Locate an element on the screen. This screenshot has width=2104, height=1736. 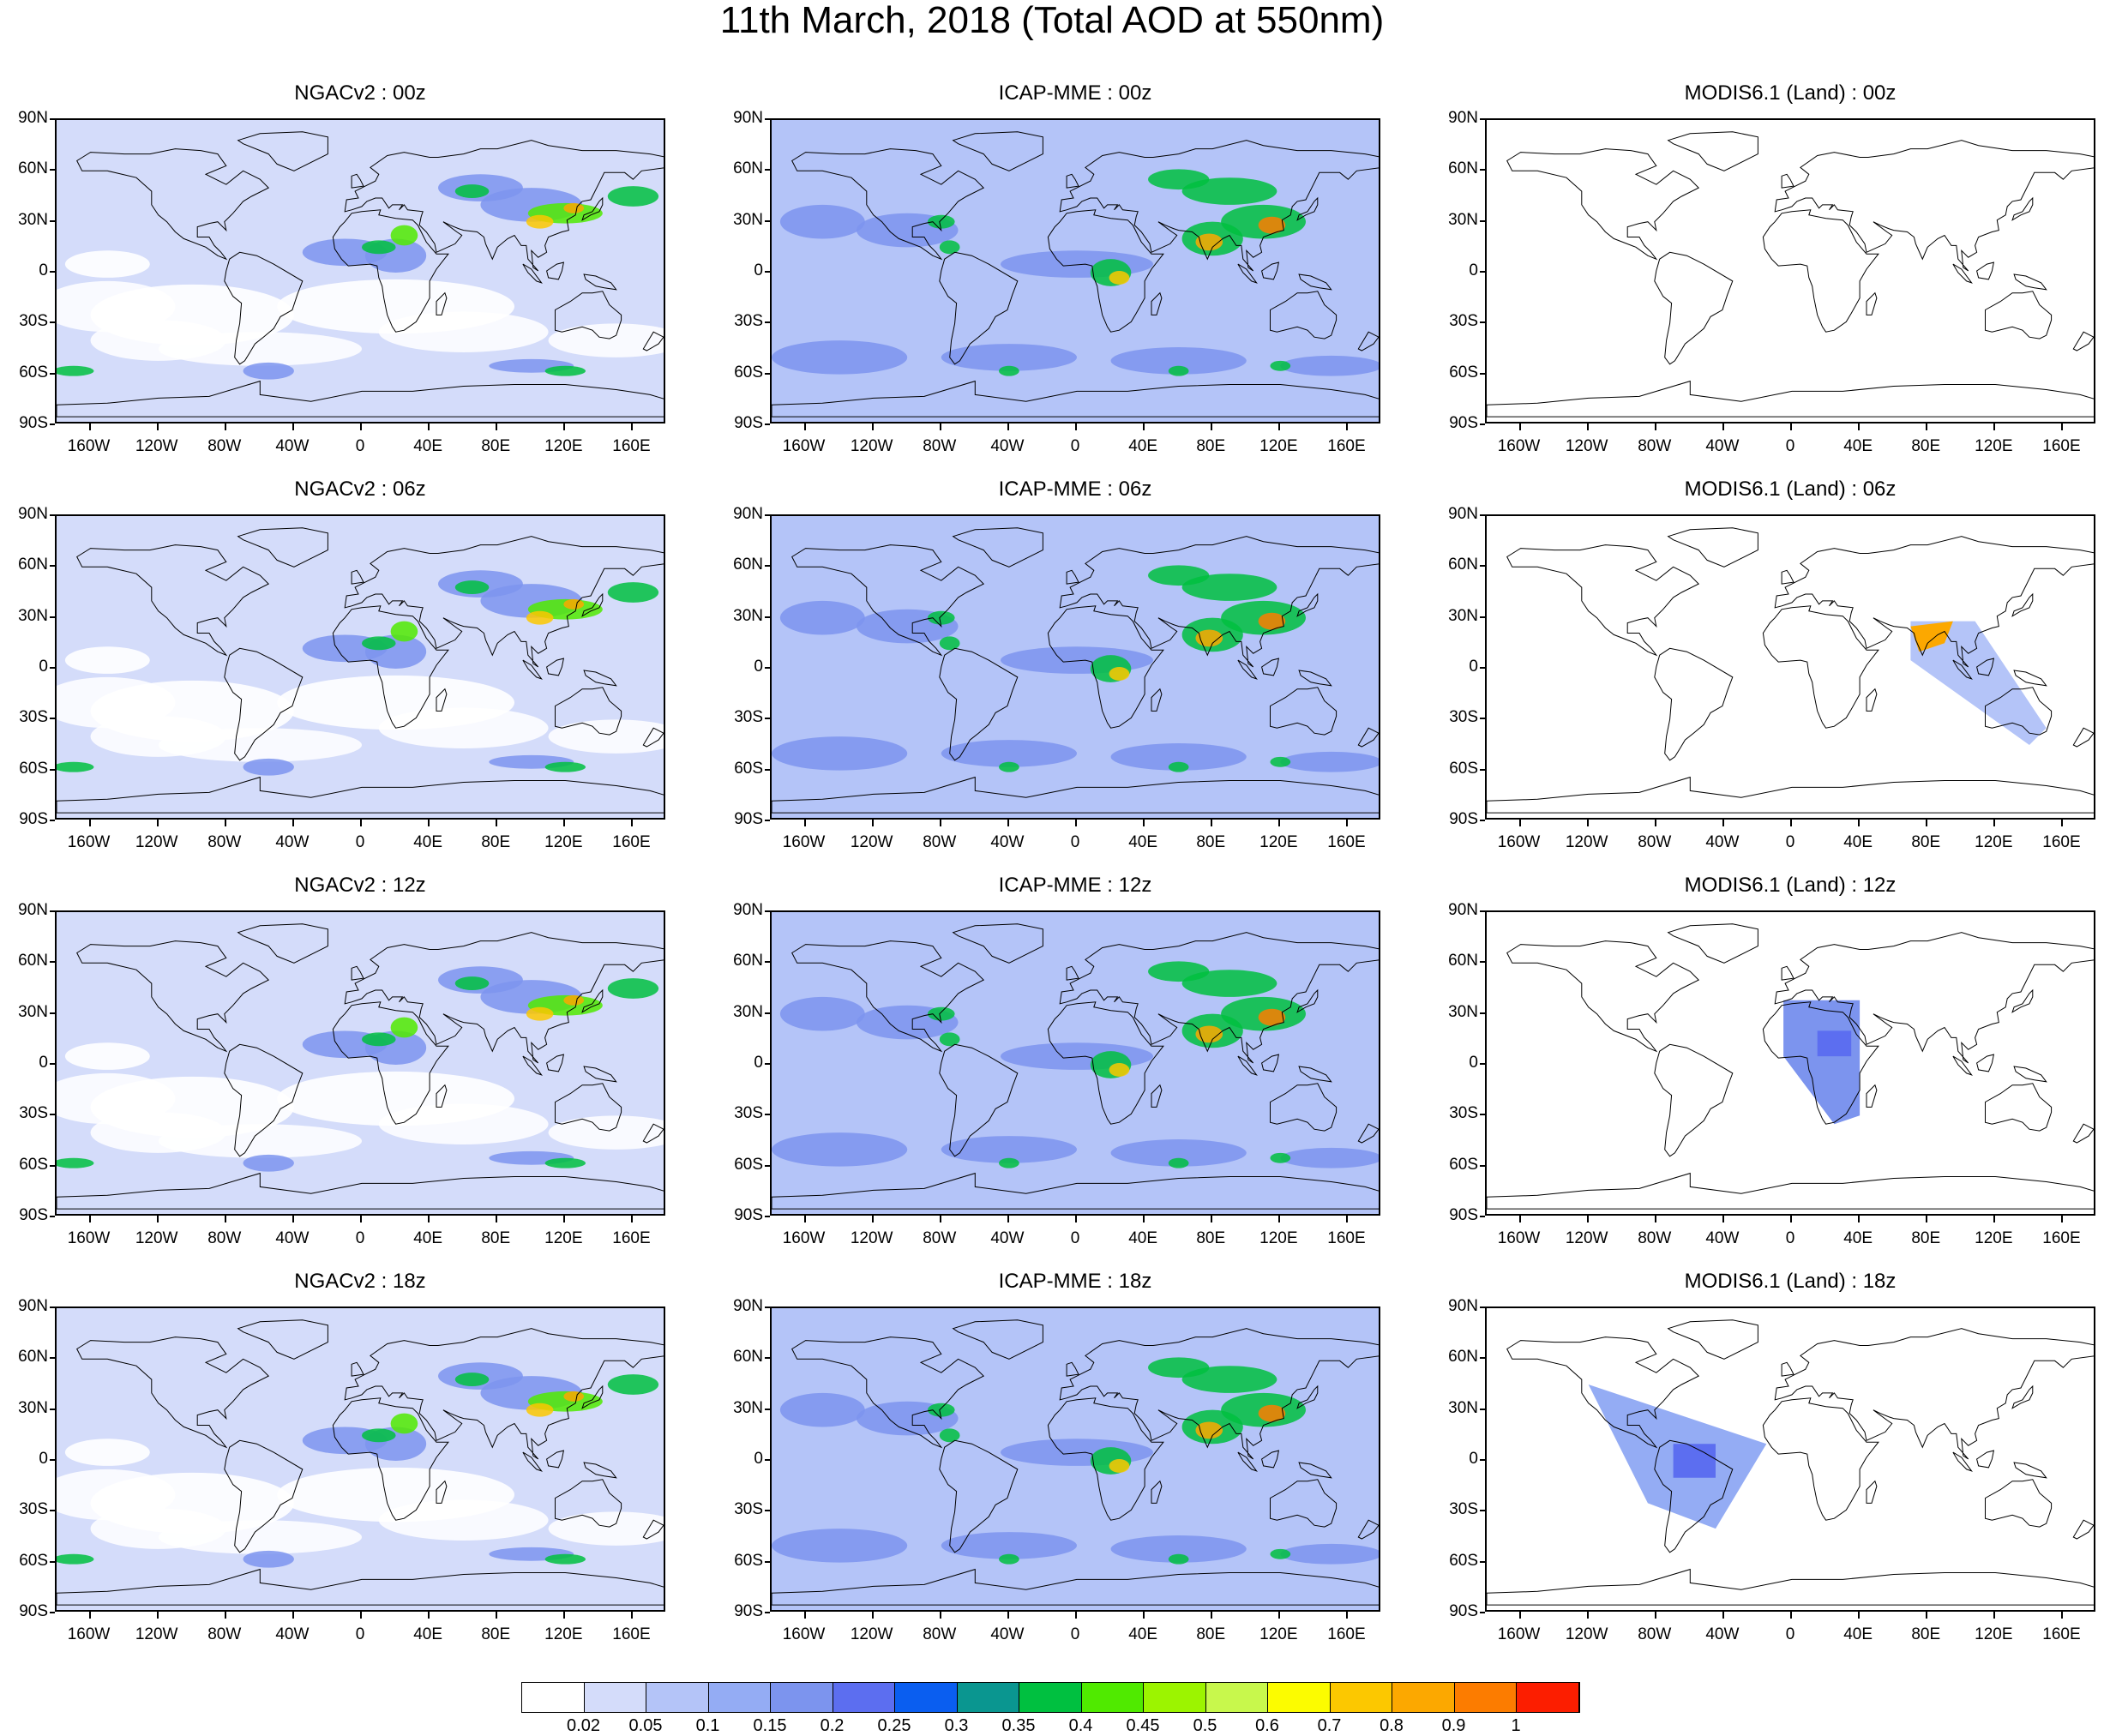
colorbar-label: 0.4 is located at coordinates (1080, 1725).